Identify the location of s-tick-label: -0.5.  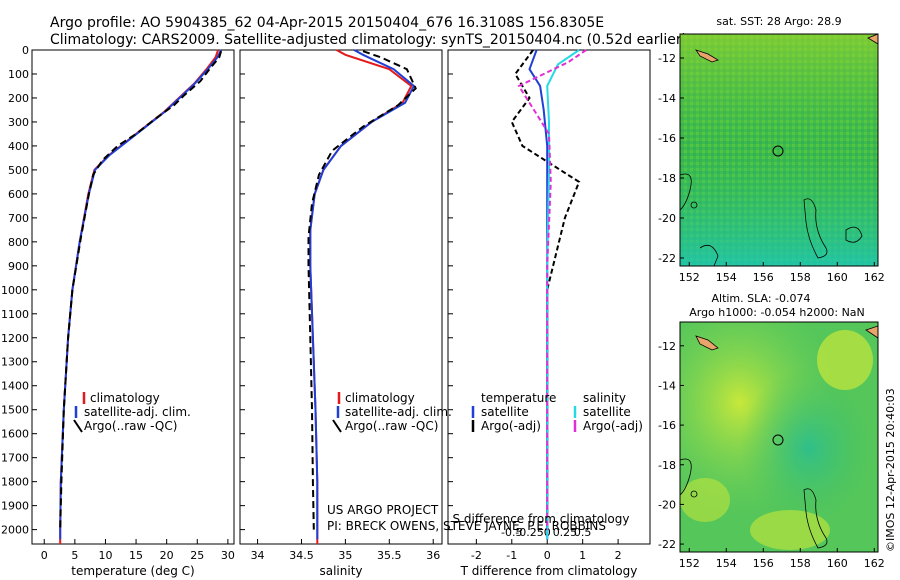
(511, 532).